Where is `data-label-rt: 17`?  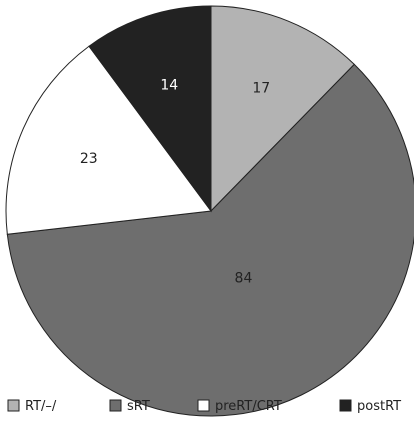 data-label-rt: 17 is located at coordinates (261, 89).